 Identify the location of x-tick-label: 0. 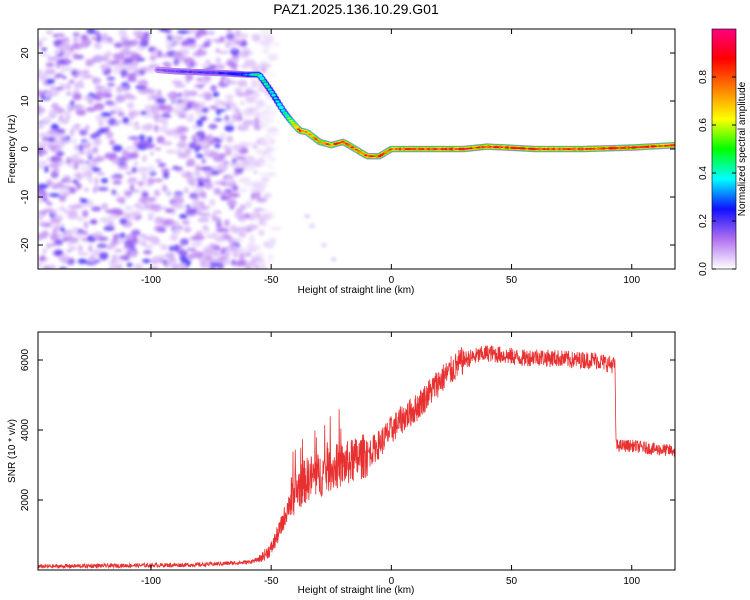
(392, 581).